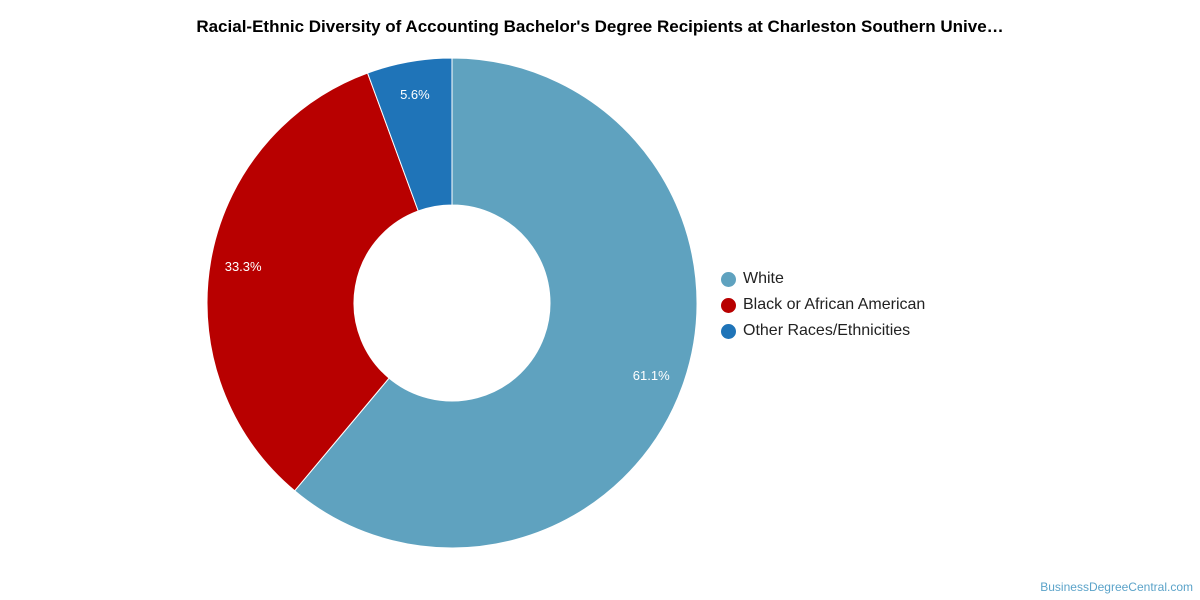 This screenshot has height=600, width=1200. I want to click on slice-label-black-or-african-american: 33.3%, so click(243, 266).